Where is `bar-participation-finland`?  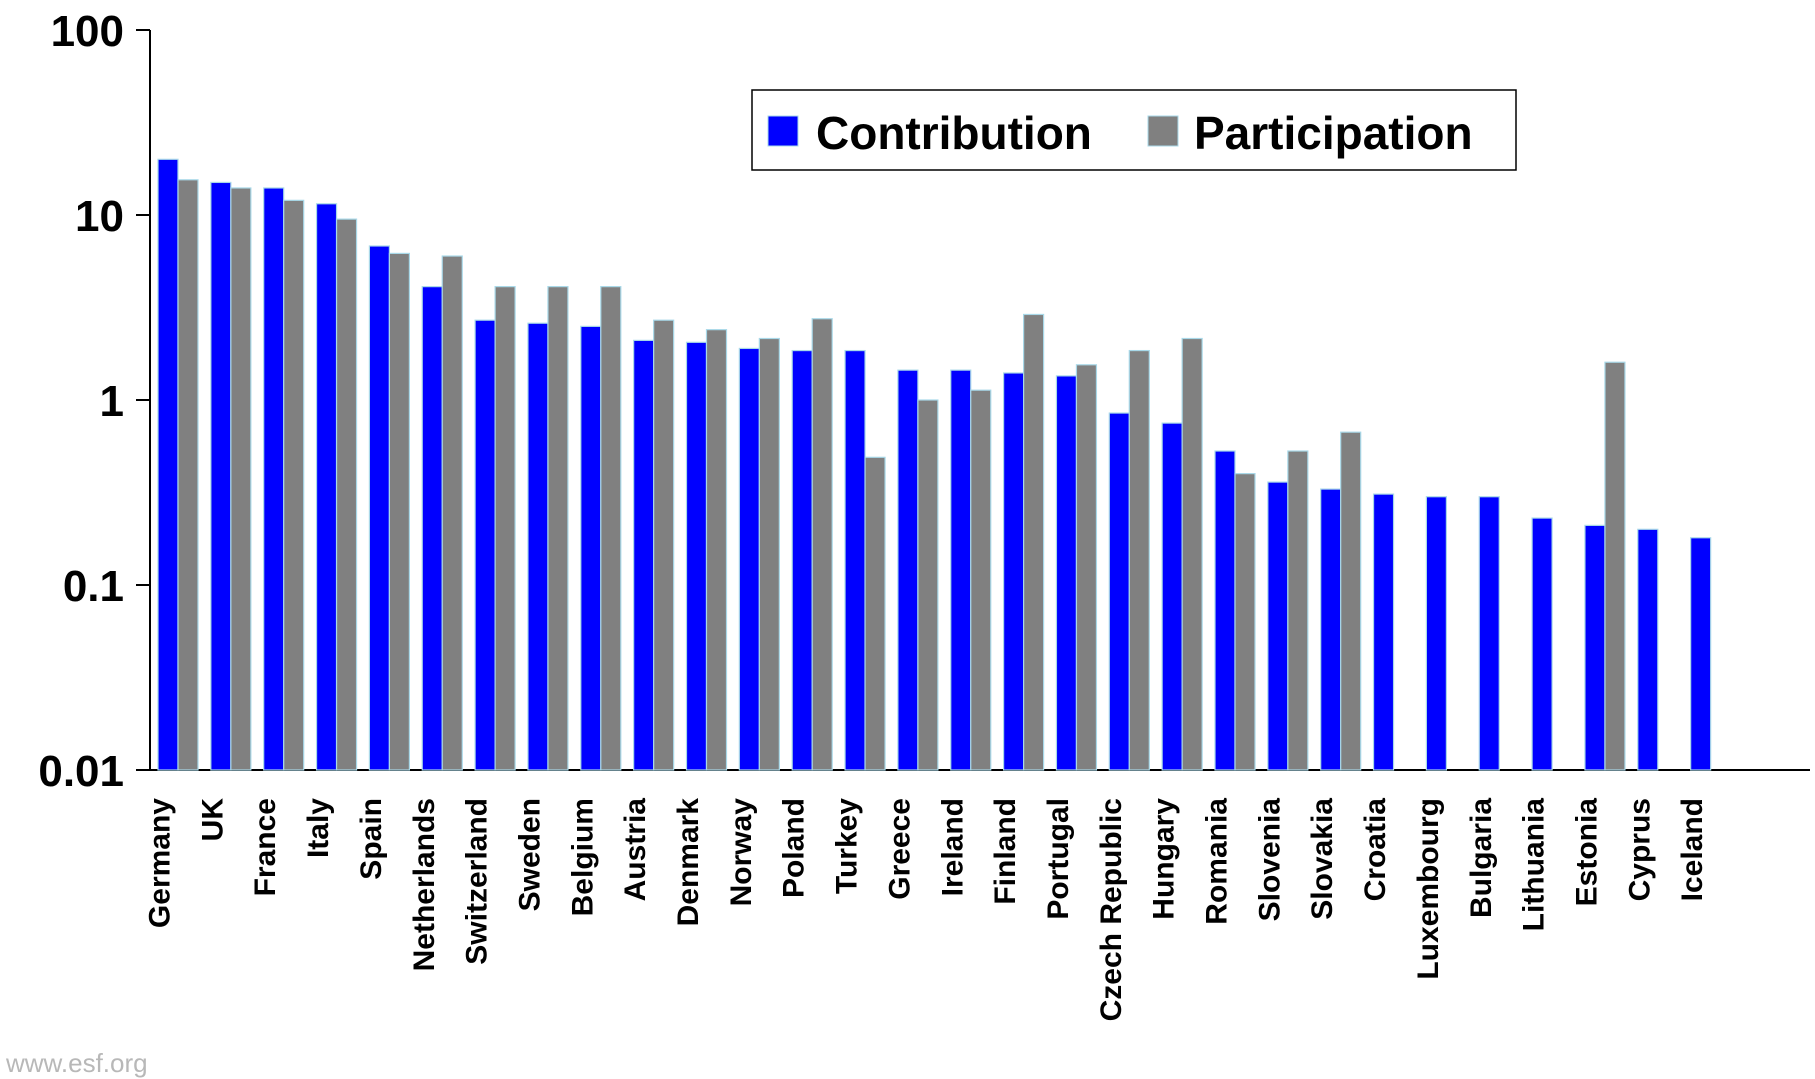
bar-participation-finland is located at coordinates (1033, 542).